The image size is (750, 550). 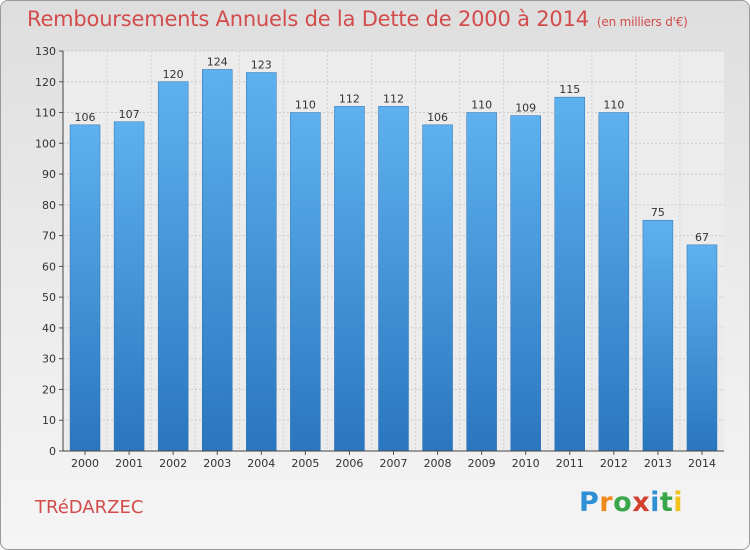 What do you see at coordinates (658, 463) in the screenshot?
I see `x-tick-label-2013: 2013` at bounding box center [658, 463].